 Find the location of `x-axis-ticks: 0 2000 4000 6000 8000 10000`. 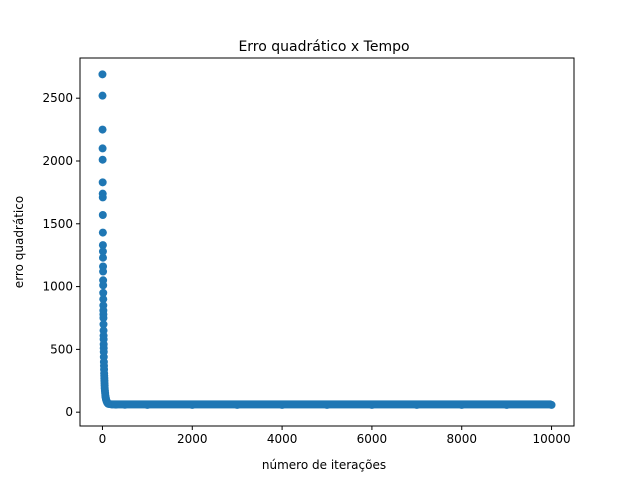

x-axis-ticks: 0 2000 4000 6000 8000 10000 is located at coordinates (335, 436).